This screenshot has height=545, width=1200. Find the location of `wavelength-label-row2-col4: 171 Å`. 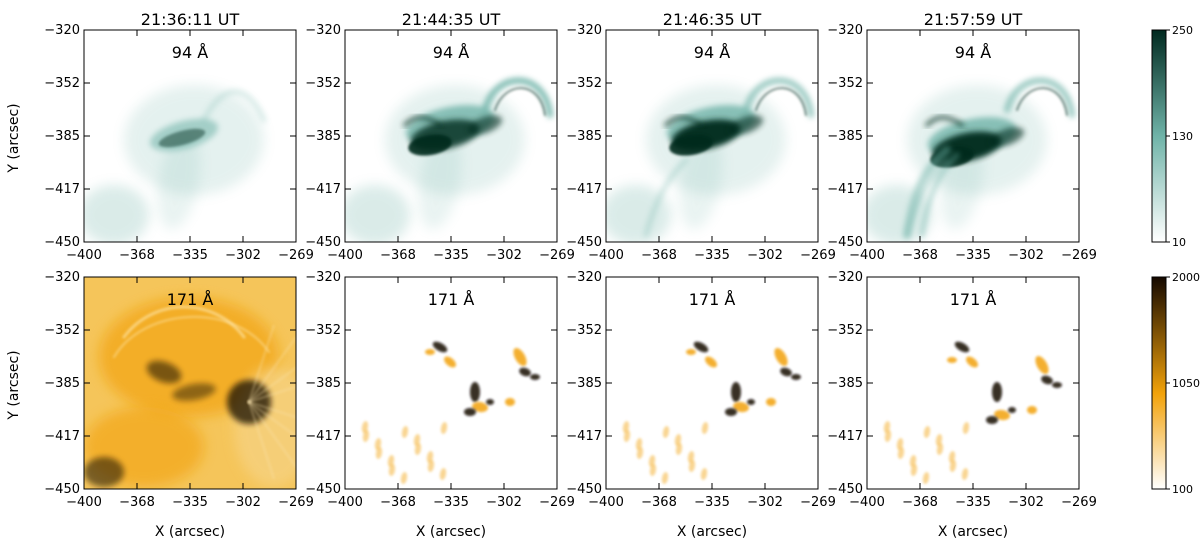

wavelength-label-row2-col4: 171 Å is located at coordinates (973, 299).